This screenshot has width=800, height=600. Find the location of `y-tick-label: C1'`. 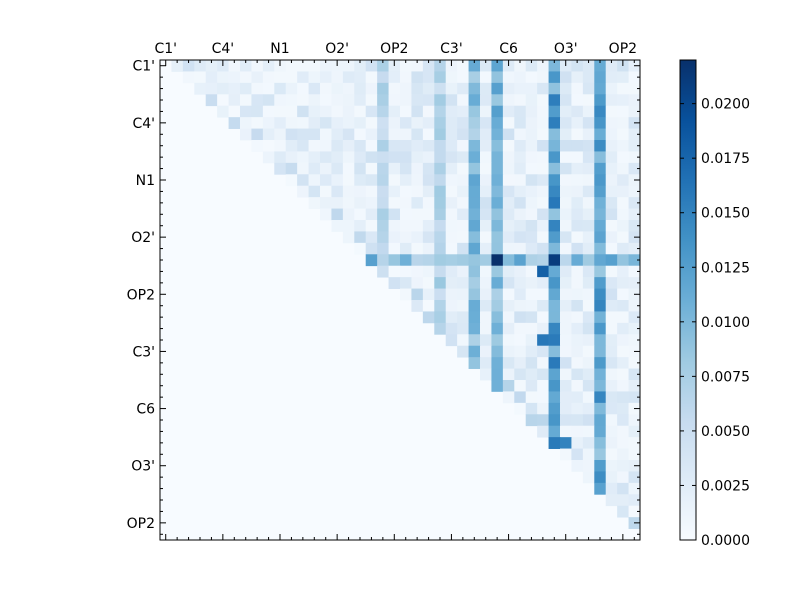

y-tick-label: C1' is located at coordinates (143, 67).